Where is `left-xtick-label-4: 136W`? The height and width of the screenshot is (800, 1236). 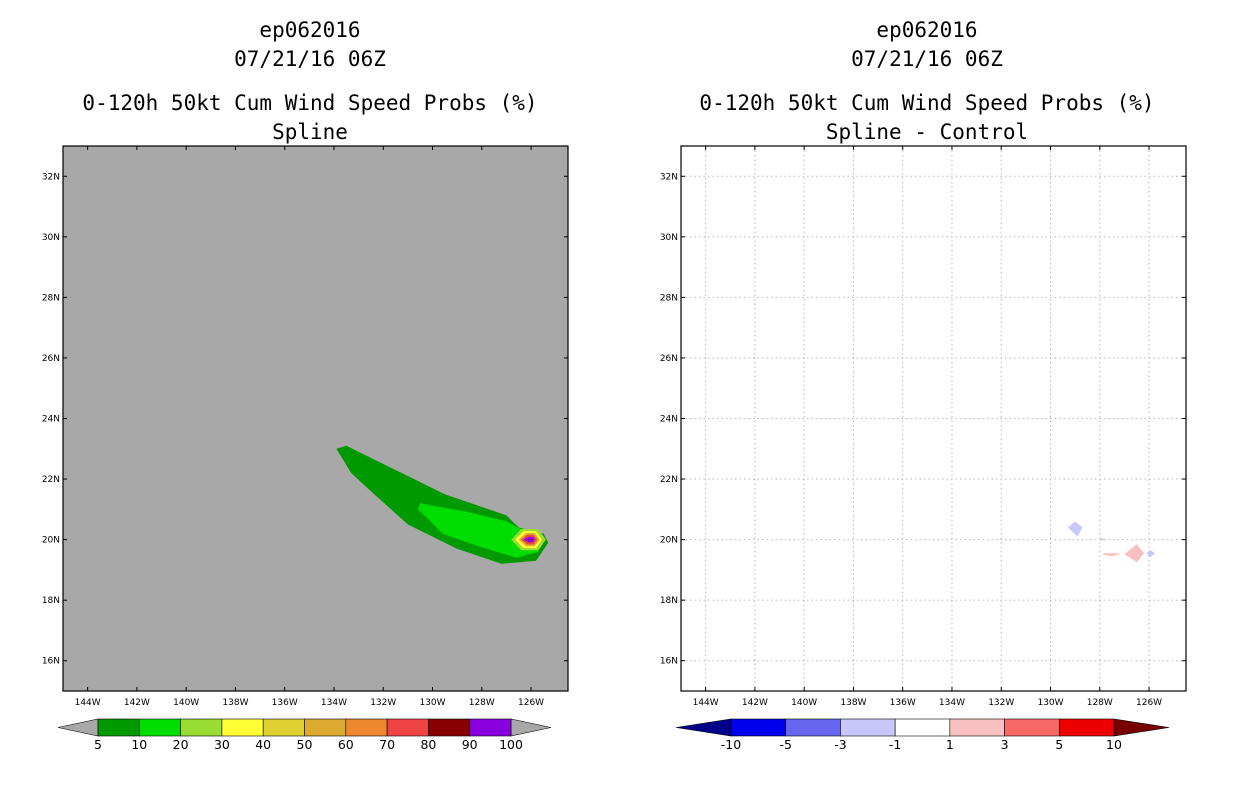 left-xtick-label-4: 136W is located at coordinates (285, 703).